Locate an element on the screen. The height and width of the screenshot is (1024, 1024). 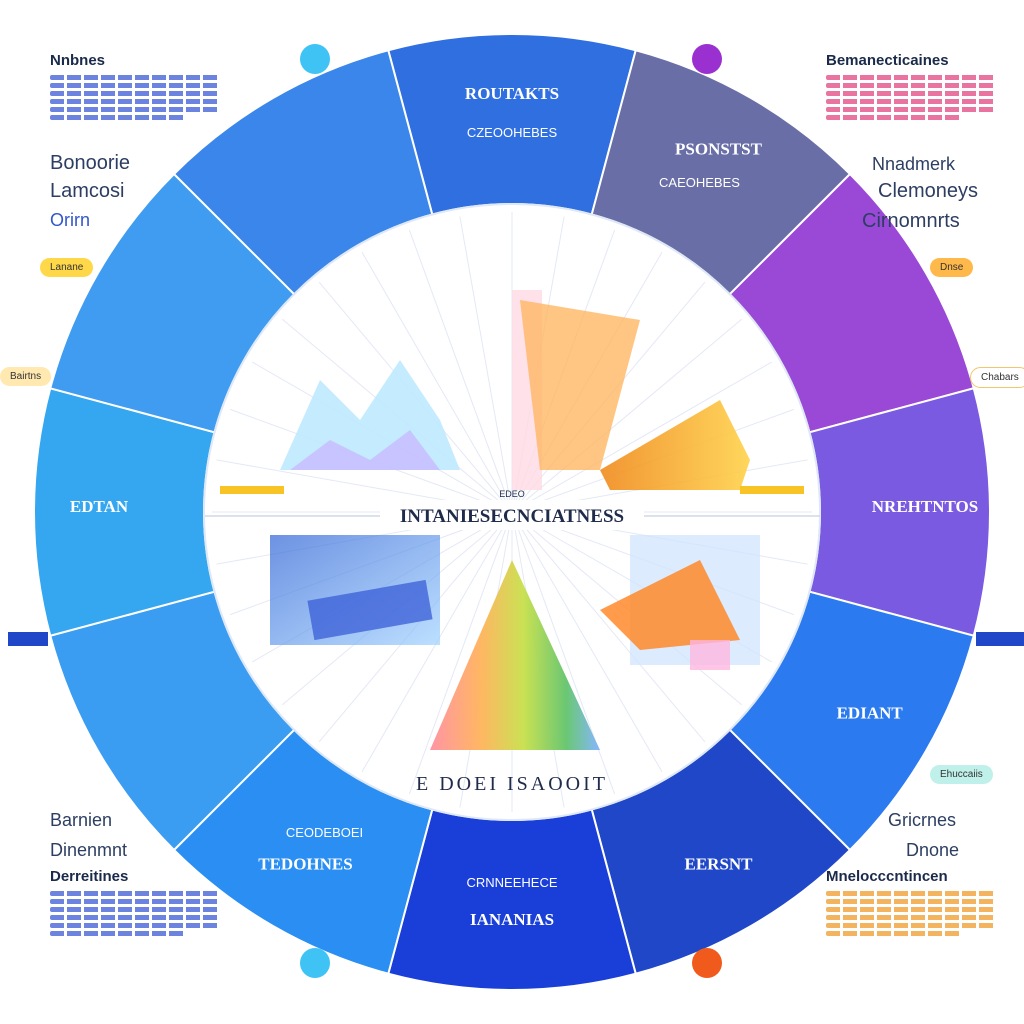
right-flag is located at coordinates (1000, 639).